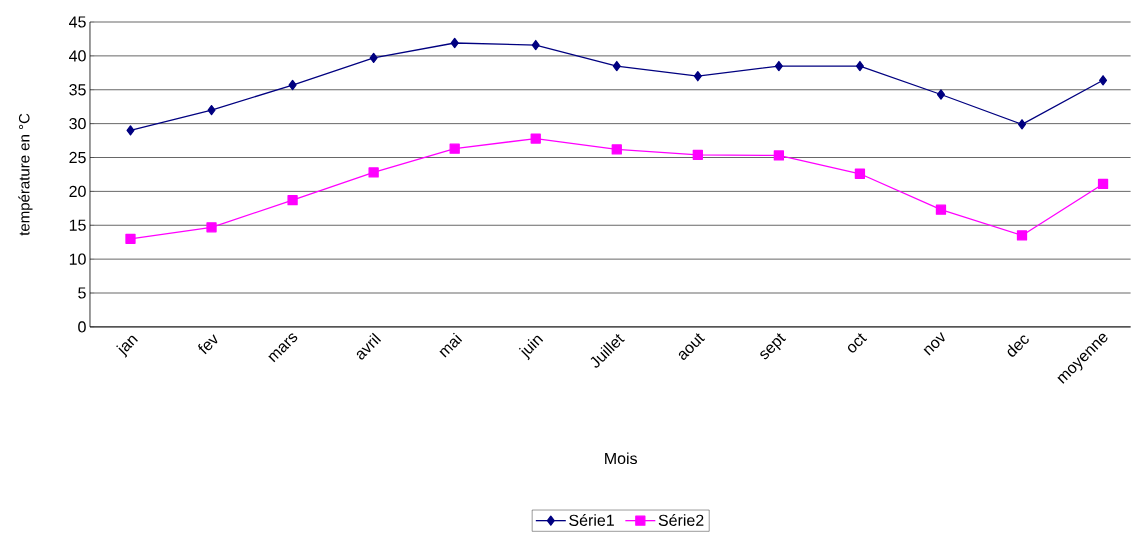  I want to click on x-tick-label: fev, so click(208, 344).